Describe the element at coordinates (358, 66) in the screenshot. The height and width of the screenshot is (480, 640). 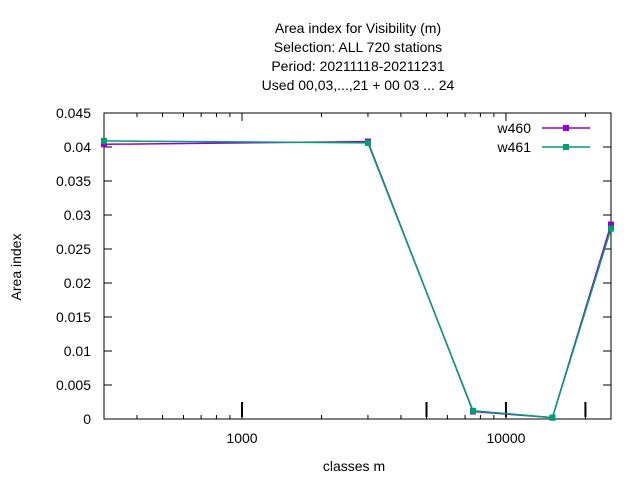
I see `title-line: Period: 20211118-20211231` at that location.